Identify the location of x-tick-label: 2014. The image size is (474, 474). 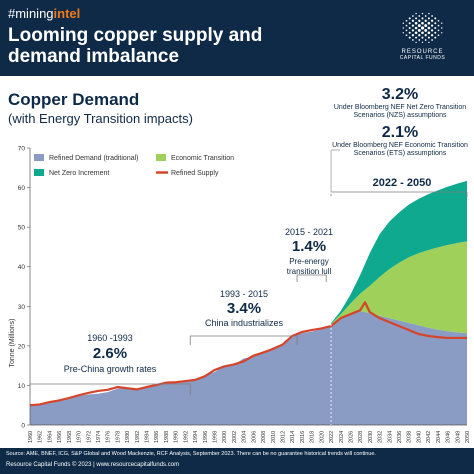
(293, 437).